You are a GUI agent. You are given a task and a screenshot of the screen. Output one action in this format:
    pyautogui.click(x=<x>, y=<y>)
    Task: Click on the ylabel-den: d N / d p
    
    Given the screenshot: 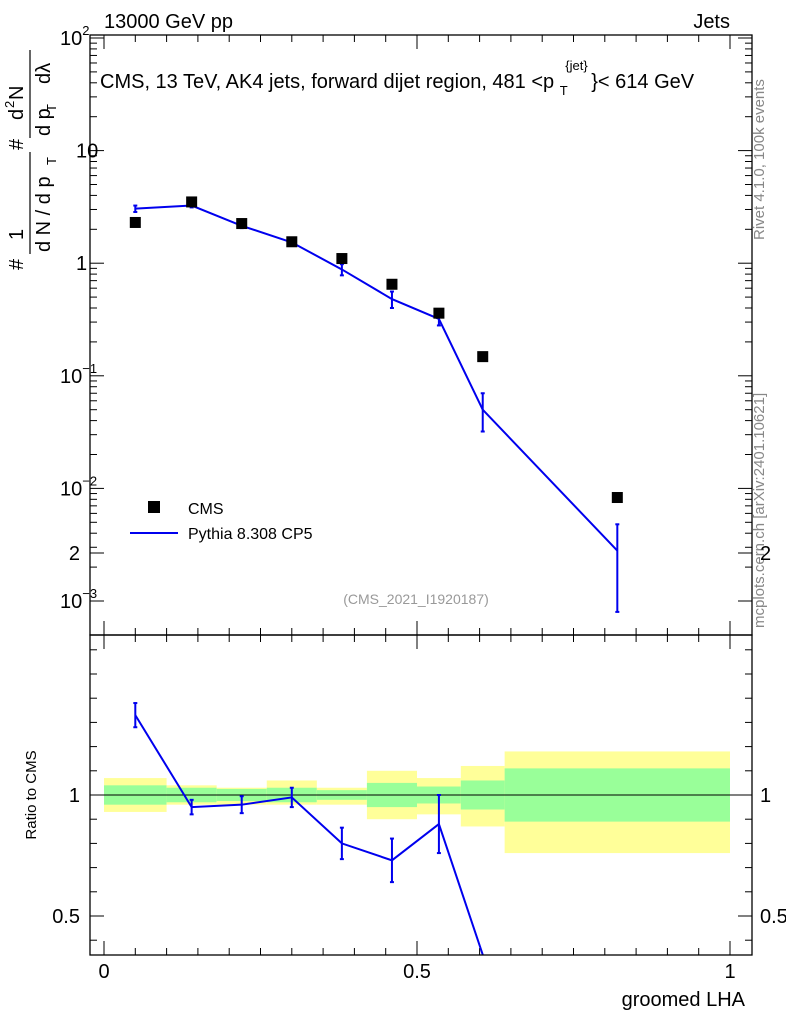 What is the action you would take?
    pyautogui.click(x=44, y=214)
    